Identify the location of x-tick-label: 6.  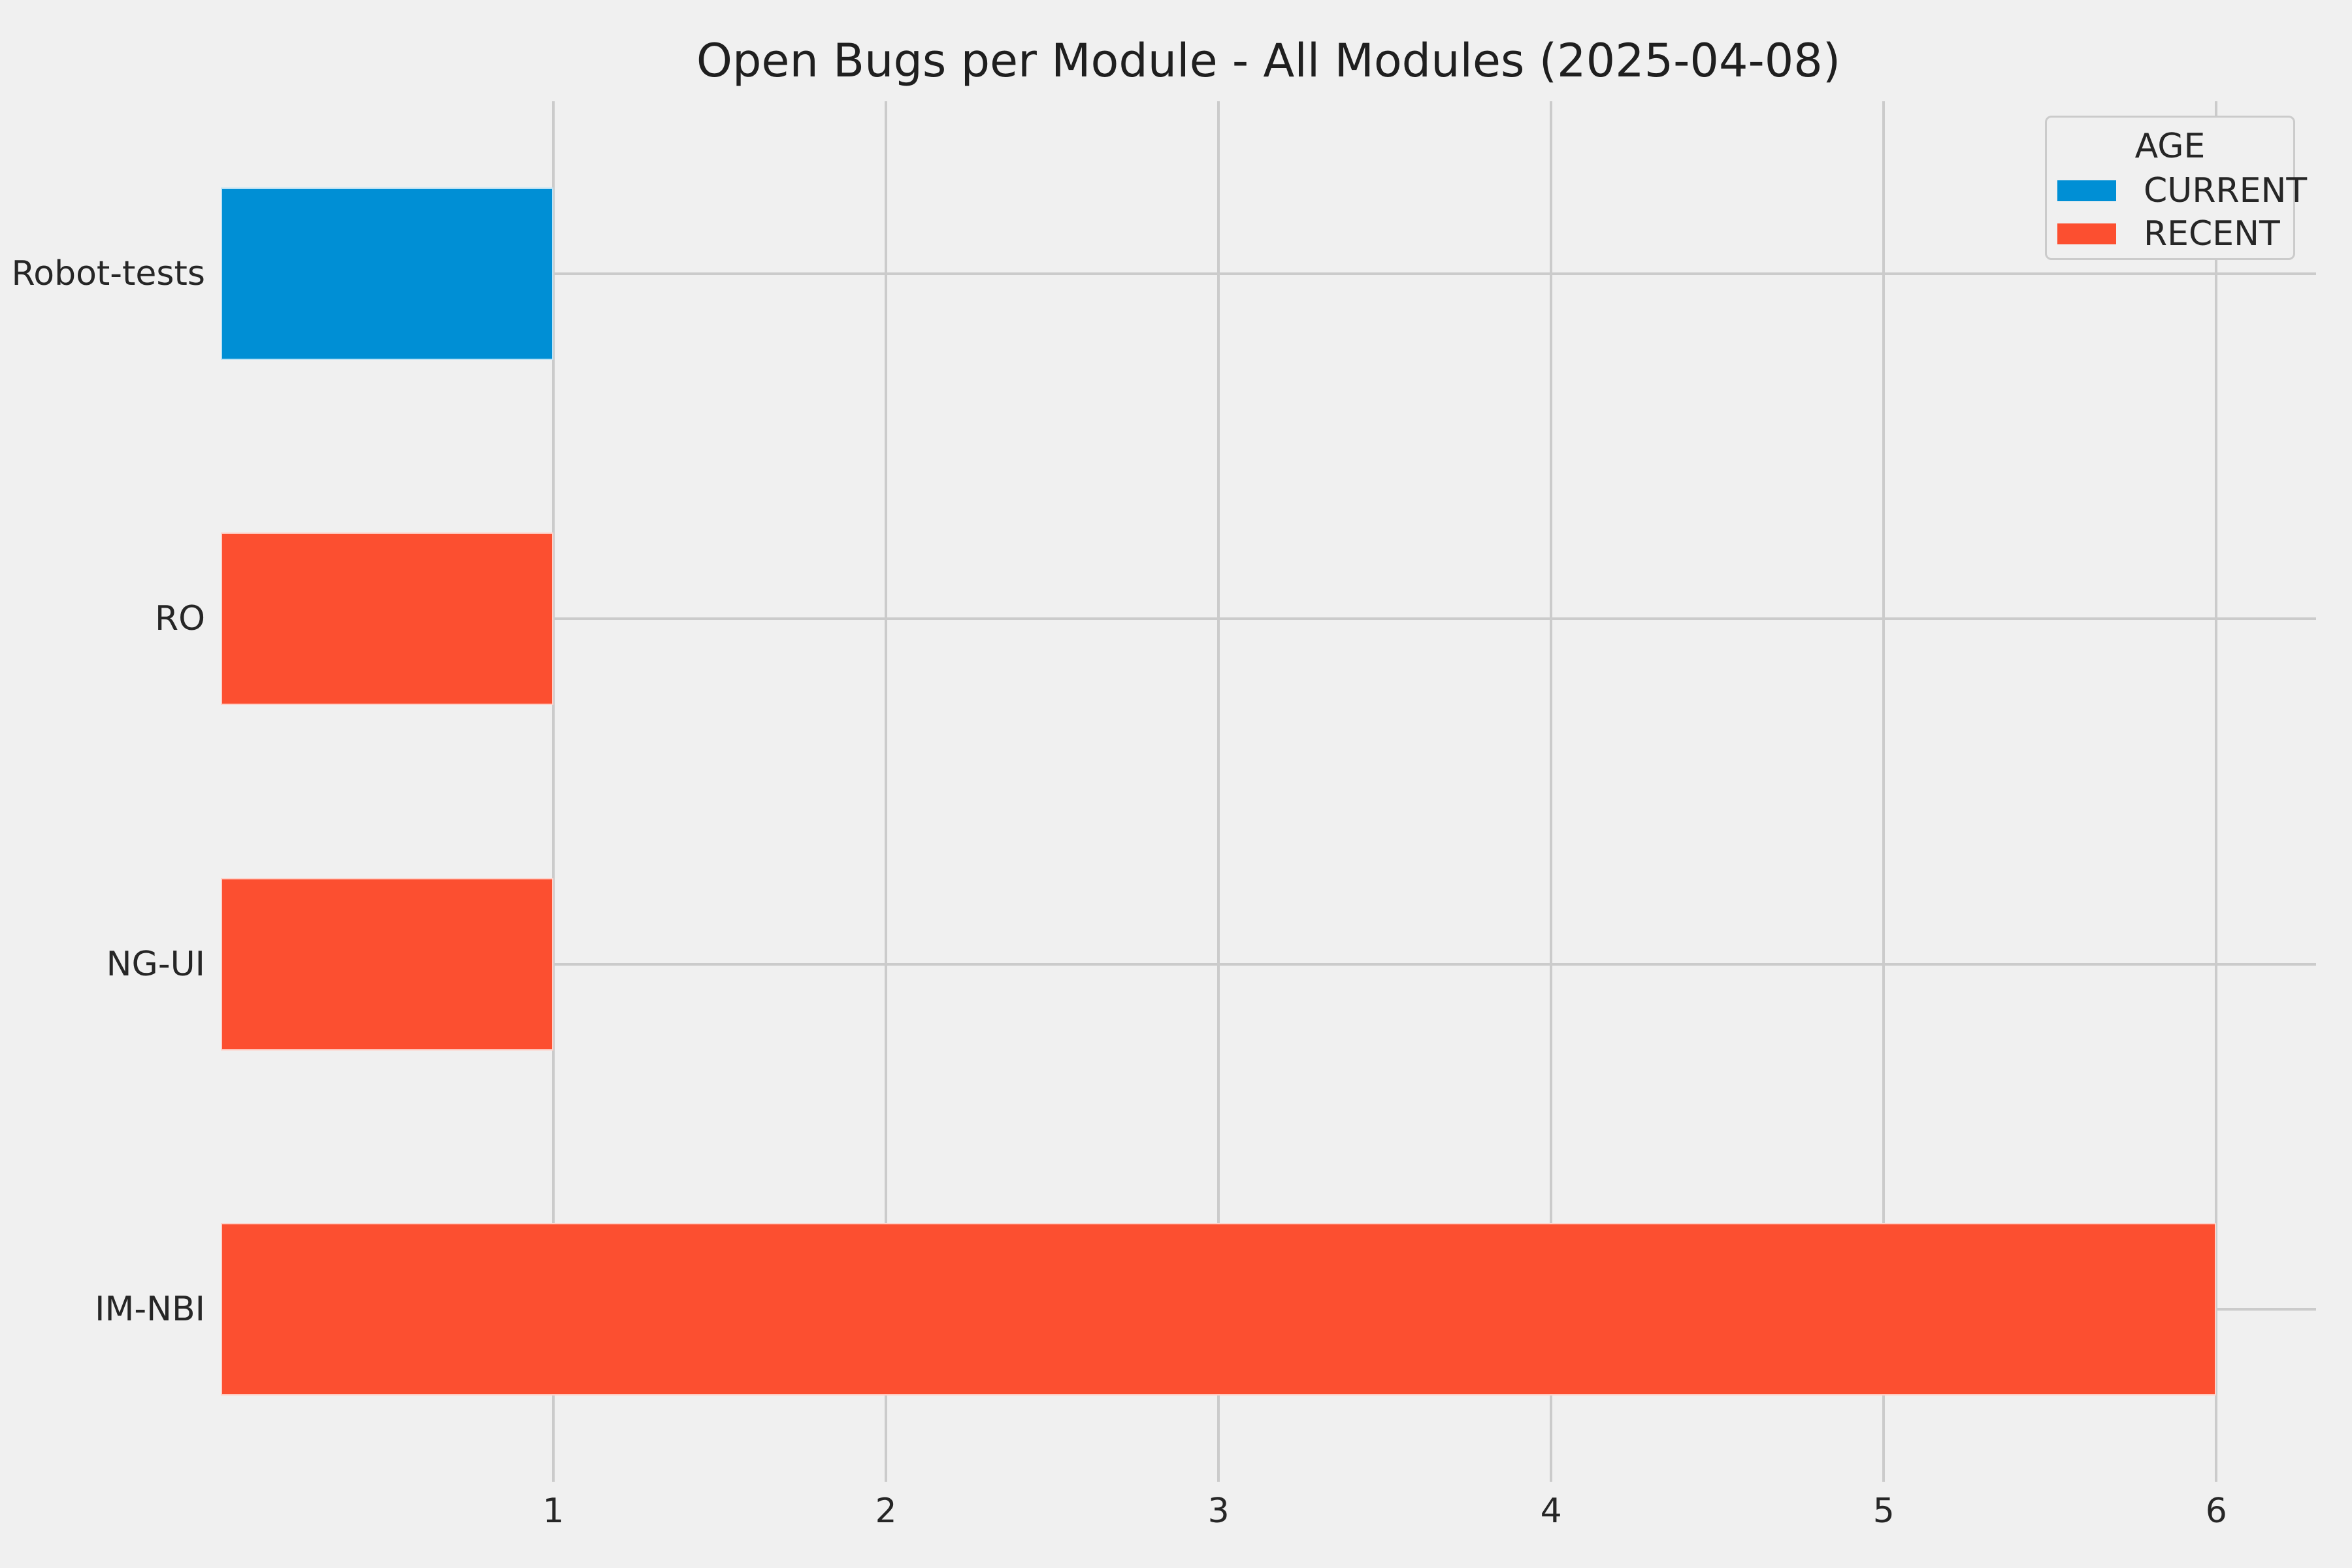
(2216, 1511).